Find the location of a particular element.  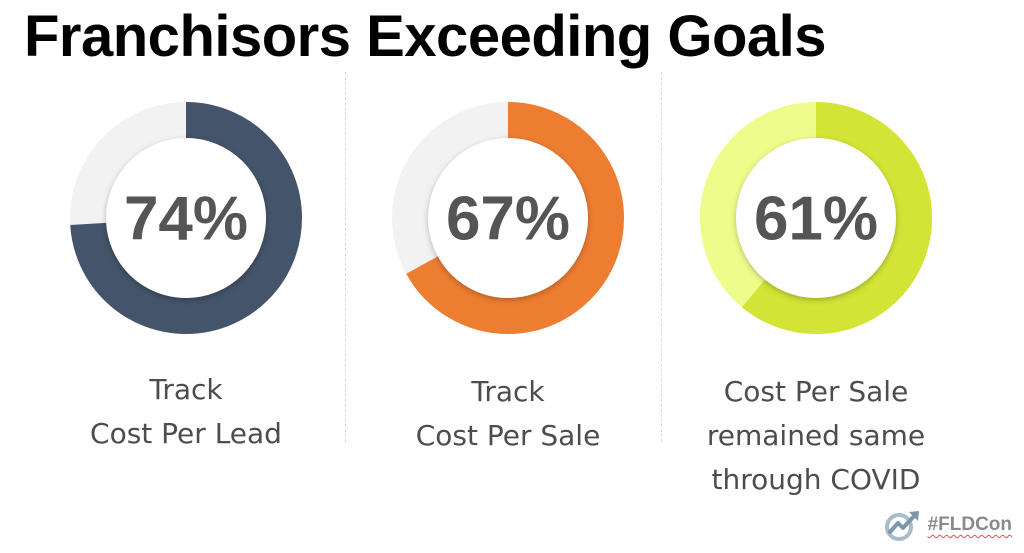

donut-chart-cost-per-lead: 74% is located at coordinates (186, 218).